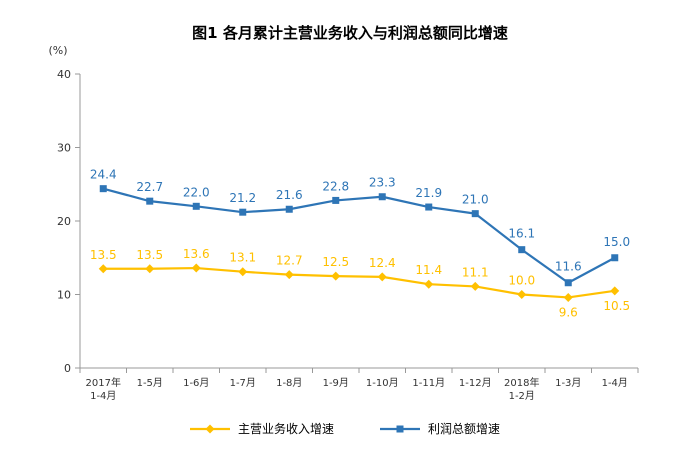 The height and width of the screenshot is (449, 700). What do you see at coordinates (64, 74) in the screenshot?
I see `y-tick-label: 40` at bounding box center [64, 74].